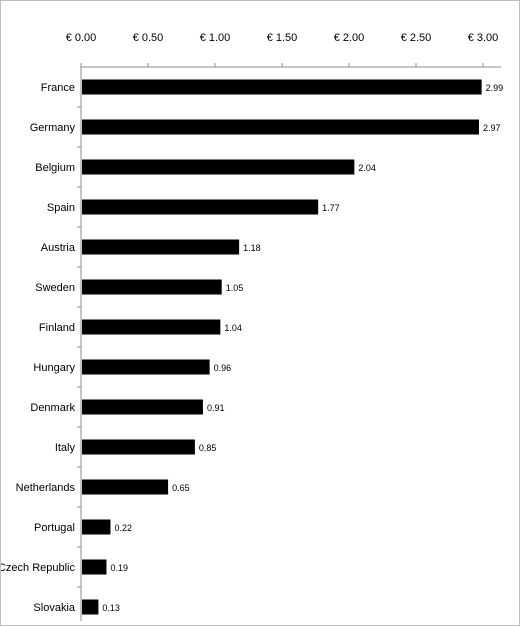 This screenshot has width=520, height=626. Describe the element at coordinates (148, 38) in the screenshot. I see `x-tick-label: € 0.50` at that location.